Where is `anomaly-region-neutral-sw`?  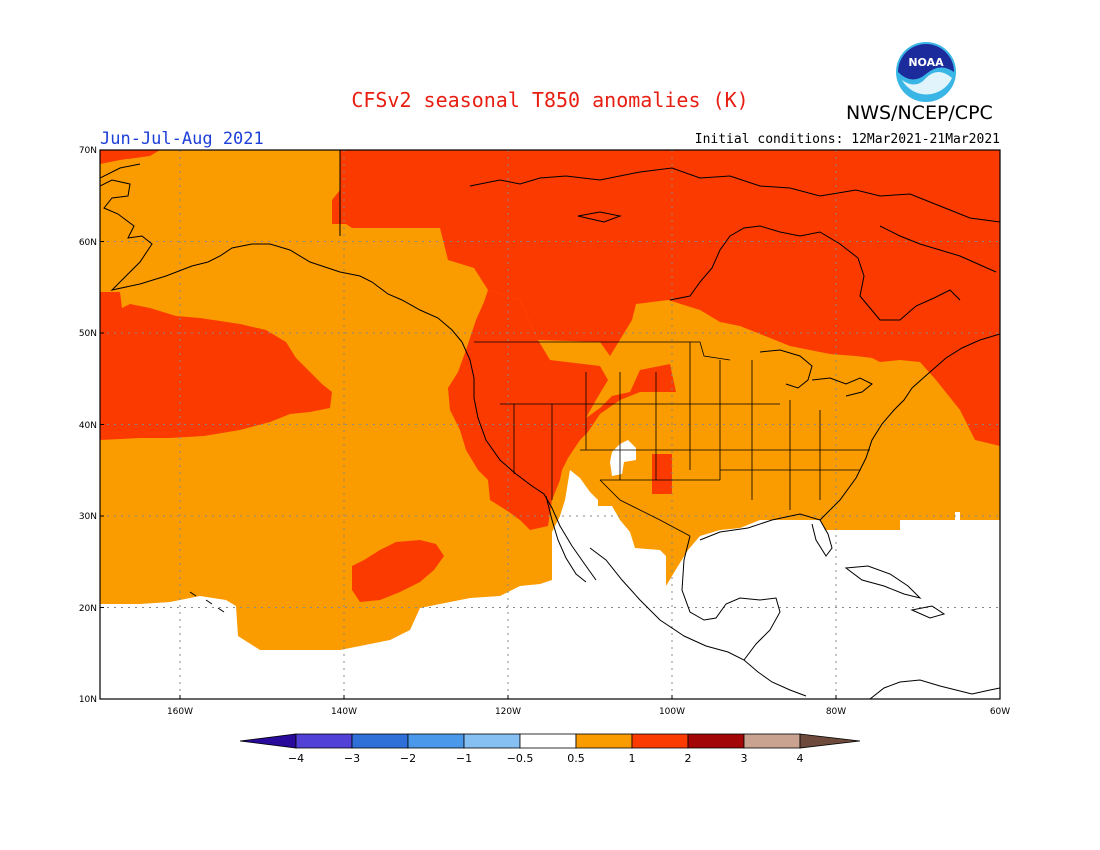 anomaly-region-neutral-sw is located at coordinates (623, 458).